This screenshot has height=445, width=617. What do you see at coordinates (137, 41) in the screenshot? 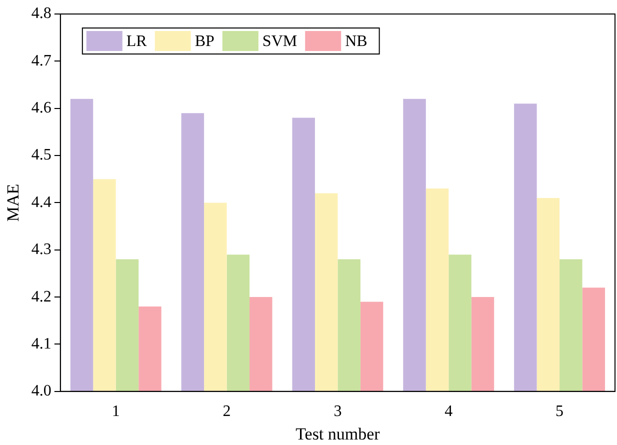
I see `legend-label: LR` at bounding box center [137, 41].